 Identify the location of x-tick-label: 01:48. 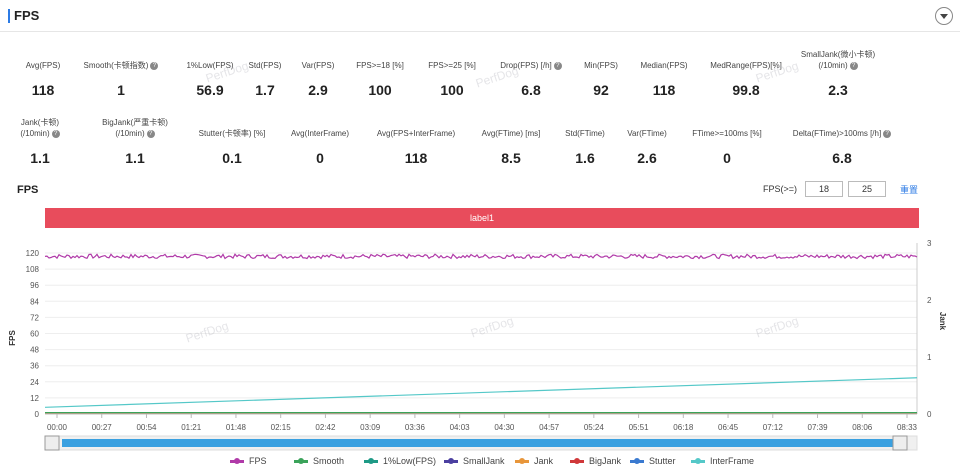
(236, 427).